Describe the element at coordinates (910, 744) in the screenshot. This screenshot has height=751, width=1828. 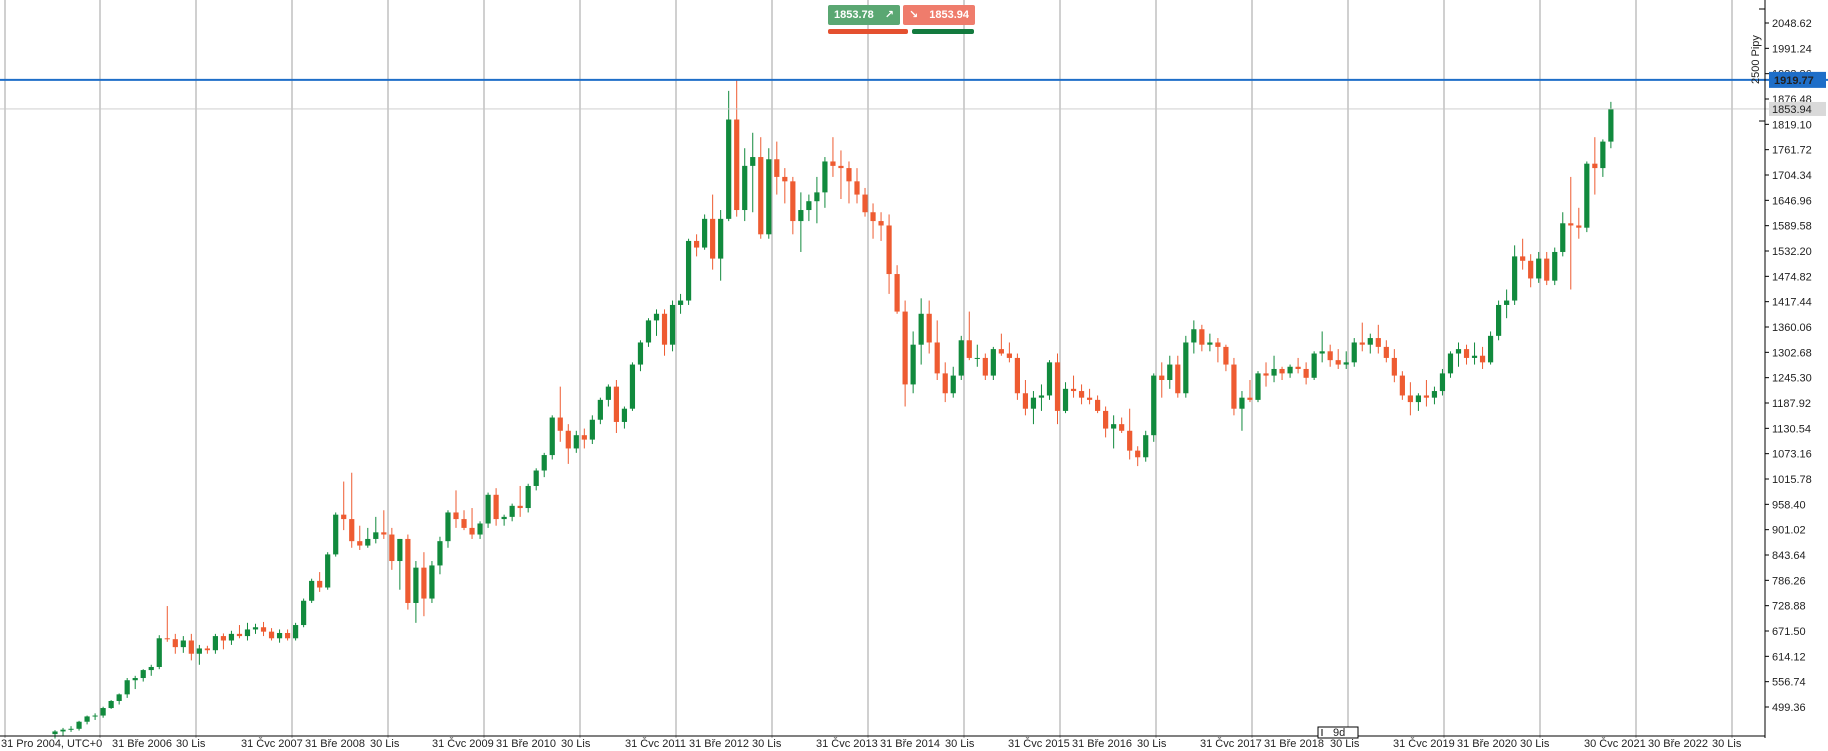
I see `time-axis-label: 31 Bře 2014` at that location.